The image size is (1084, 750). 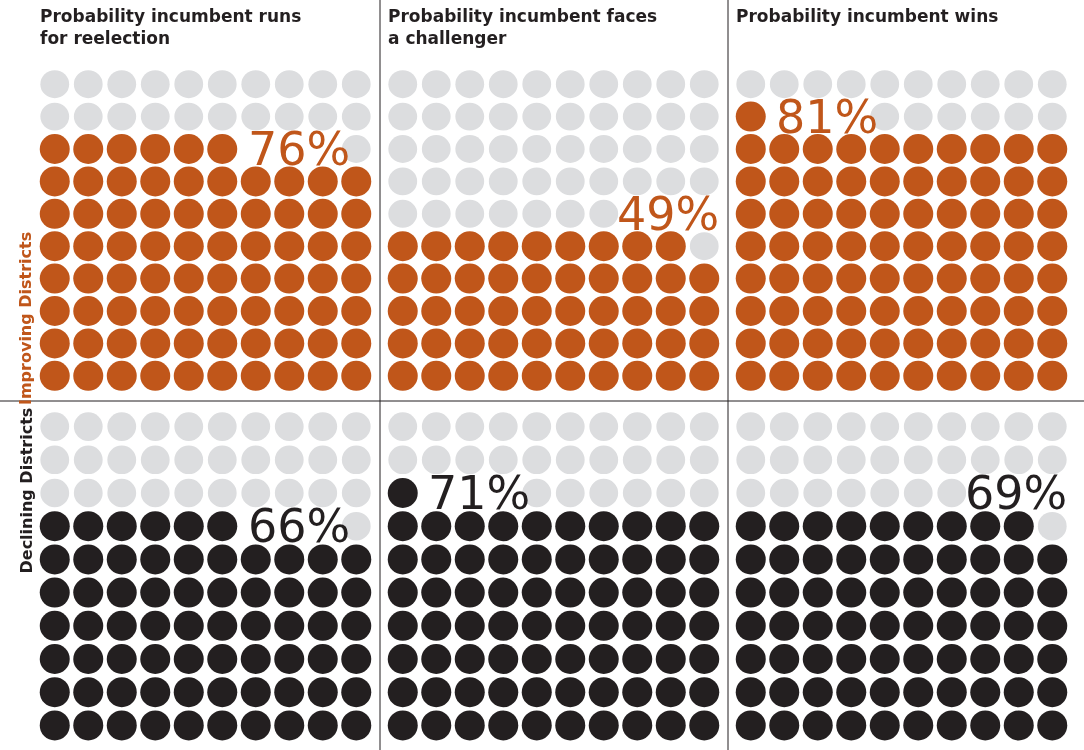 I want to click on text: Probability incumbent wins, so click(x=867, y=16).